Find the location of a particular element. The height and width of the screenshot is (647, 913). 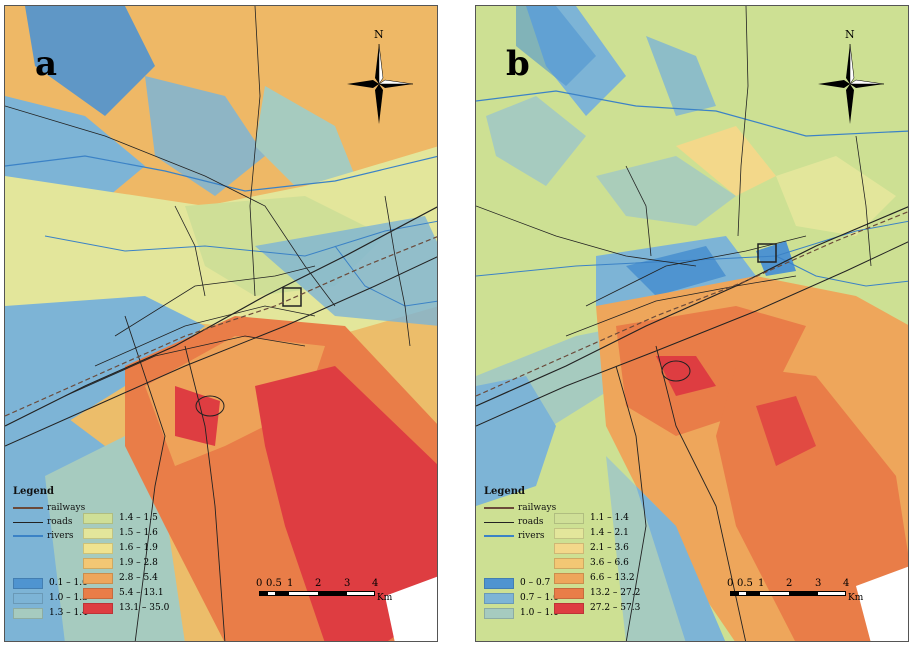

panel-label: a is located at coordinates (46, 64).